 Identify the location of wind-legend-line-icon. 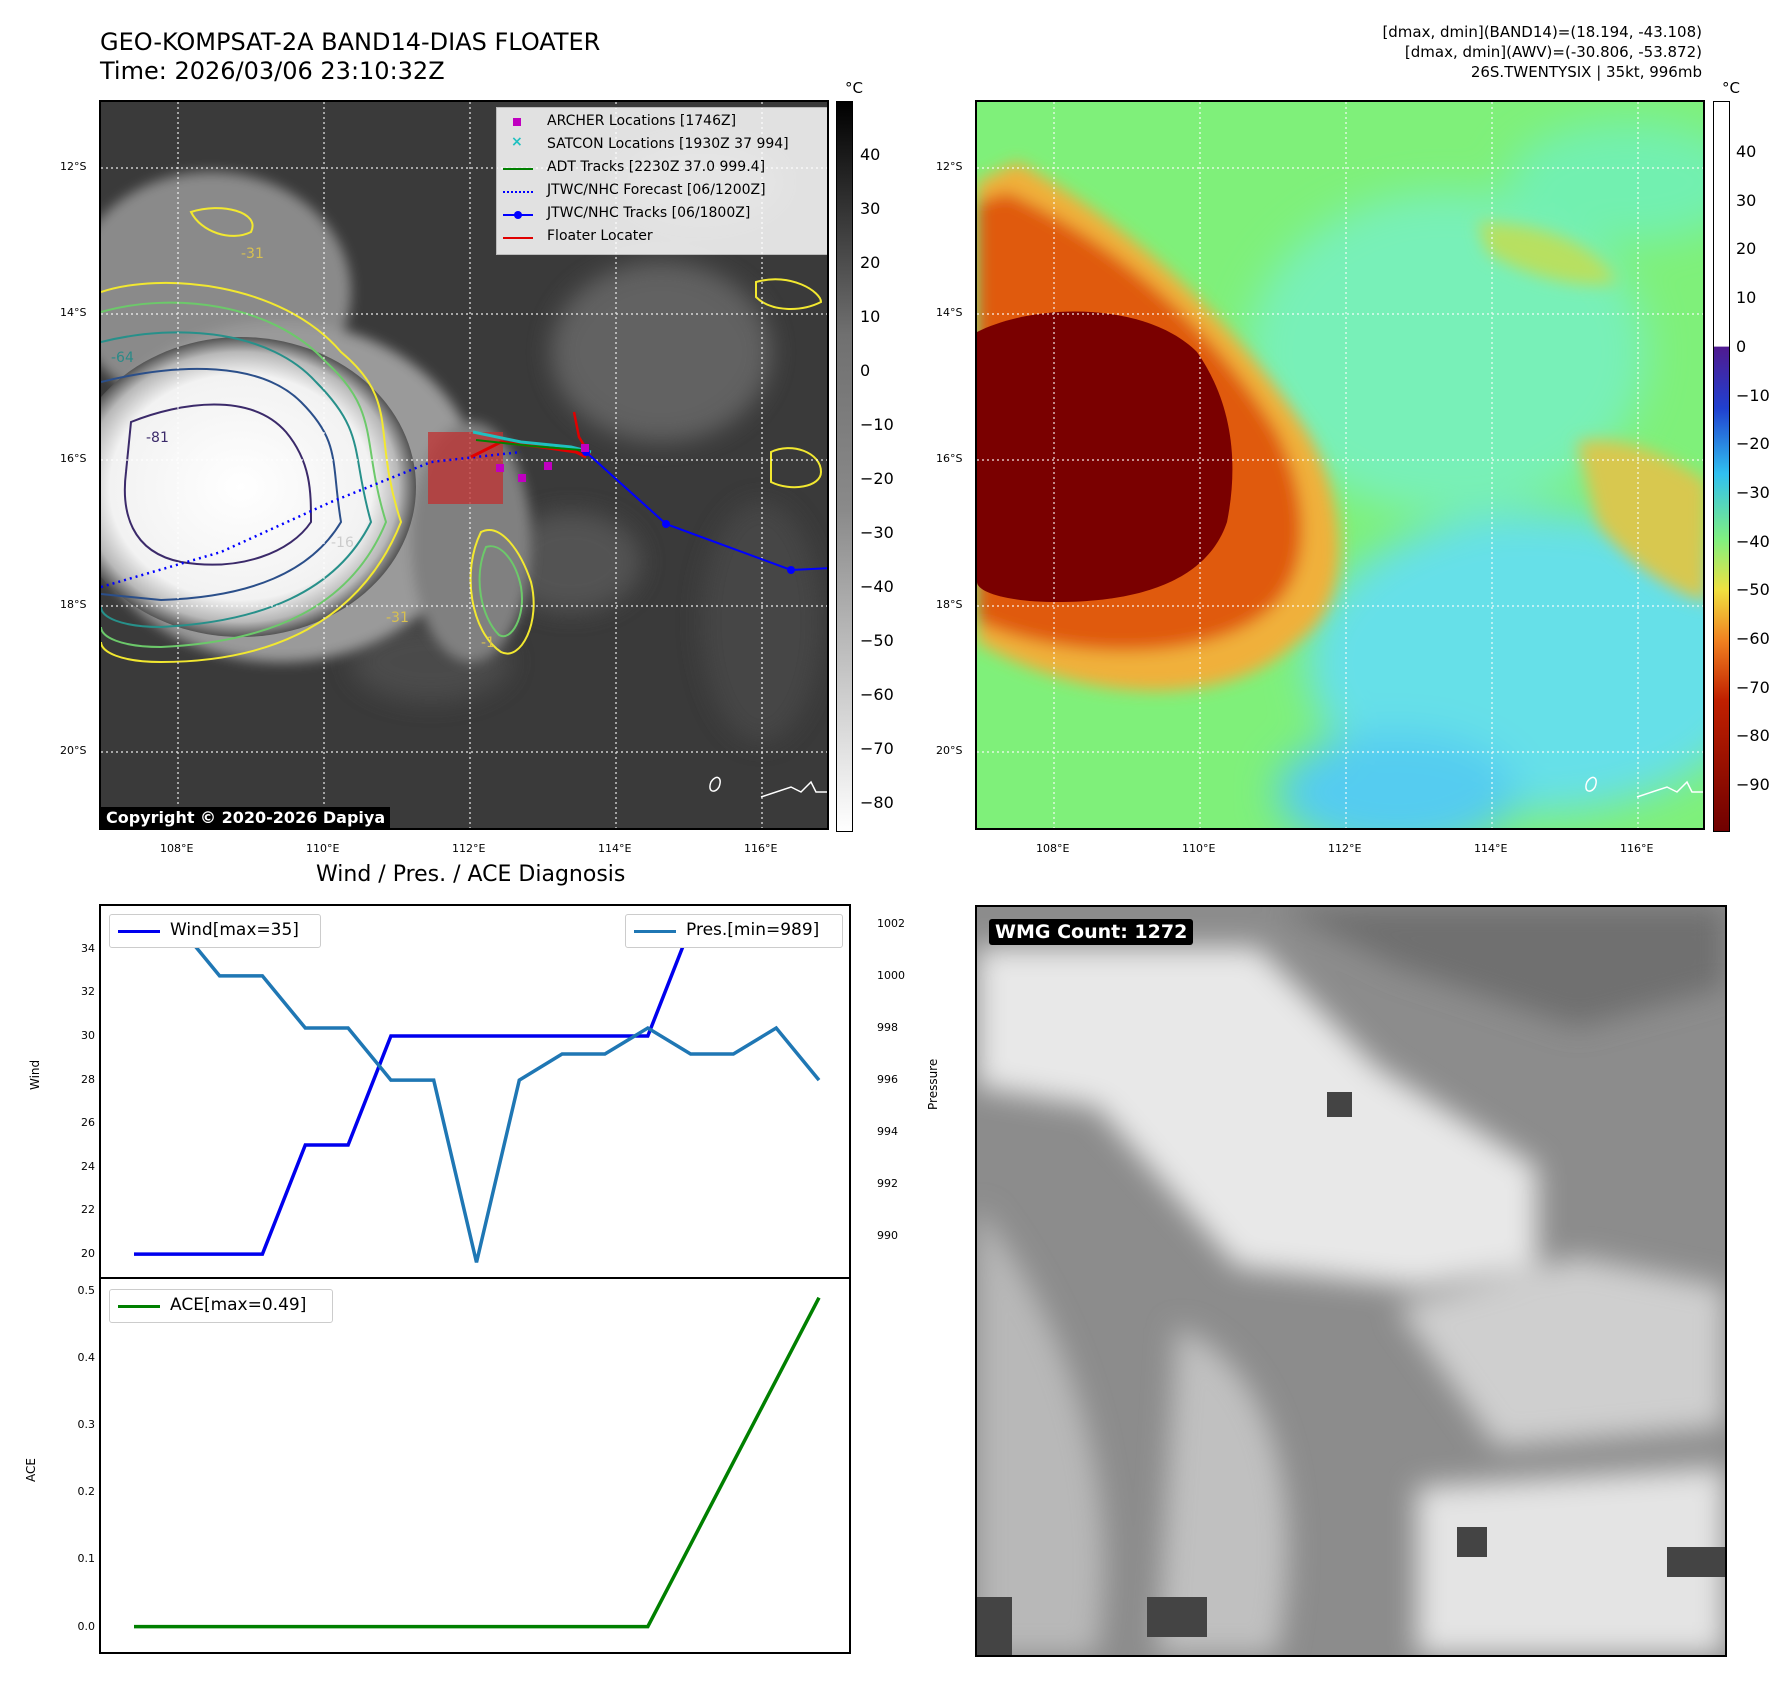
(139, 931).